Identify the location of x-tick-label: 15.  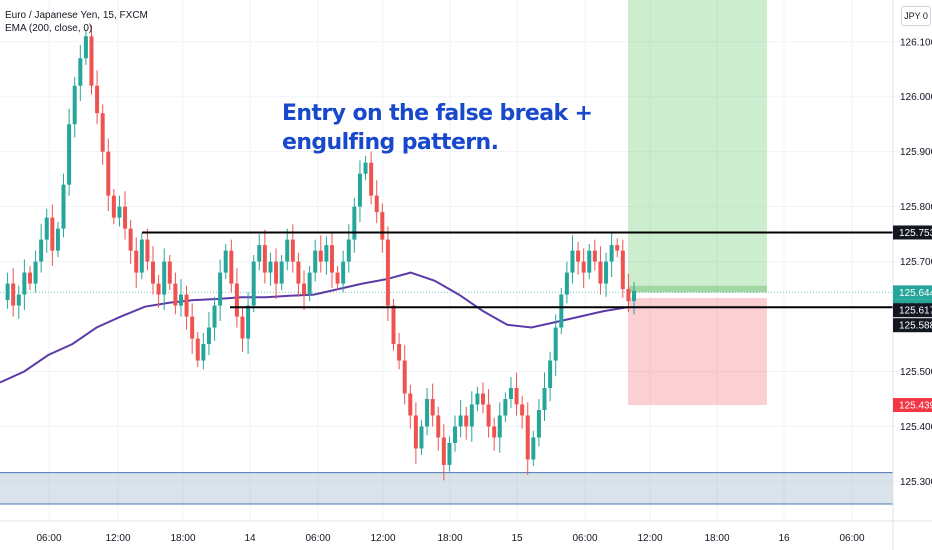
(517, 538).